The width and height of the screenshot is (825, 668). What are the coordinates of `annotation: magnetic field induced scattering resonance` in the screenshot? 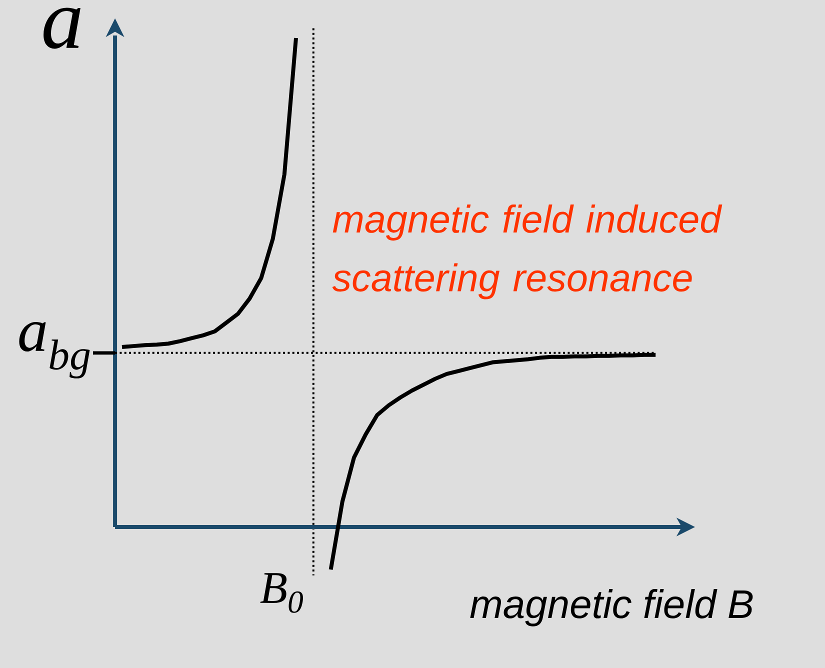 It's located at (527, 252).